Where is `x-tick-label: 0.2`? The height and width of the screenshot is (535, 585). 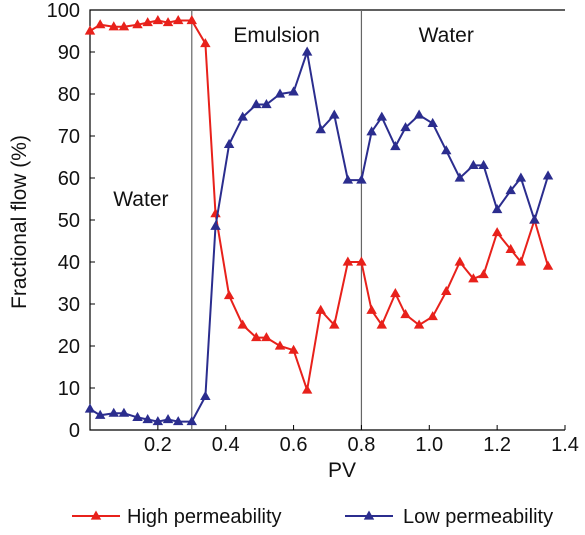 x-tick-label: 0.2 is located at coordinates (158, 445).